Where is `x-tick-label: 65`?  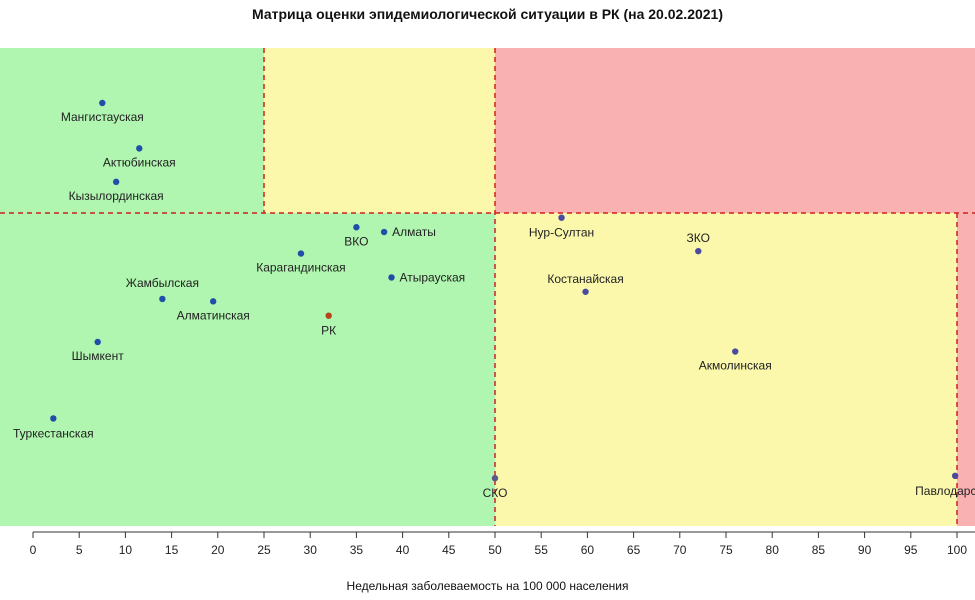 x-tick-label: 65 is located at coordinates (634, 550).